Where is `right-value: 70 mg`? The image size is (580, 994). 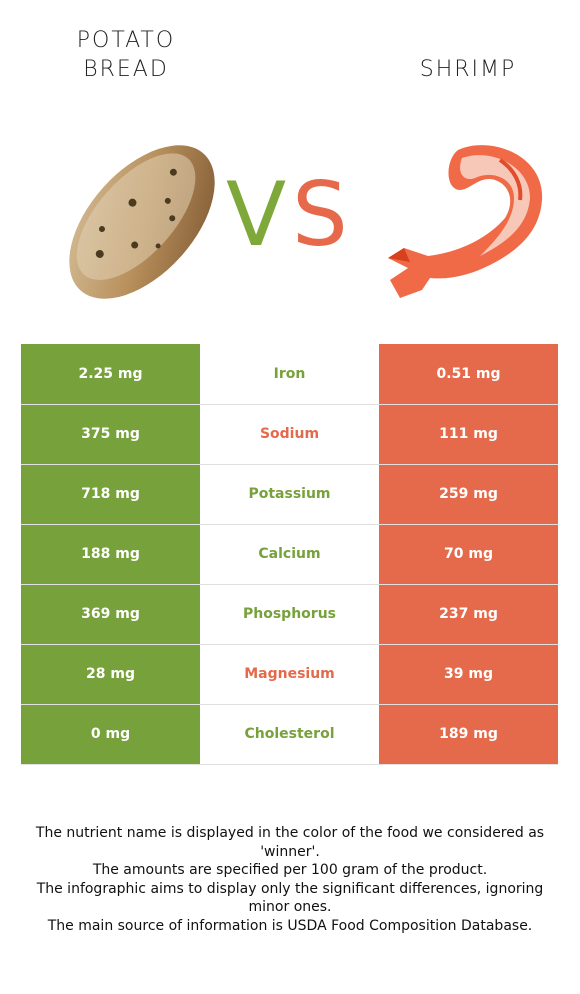
right-value: 70 mg is located at coordinates (468, 554).